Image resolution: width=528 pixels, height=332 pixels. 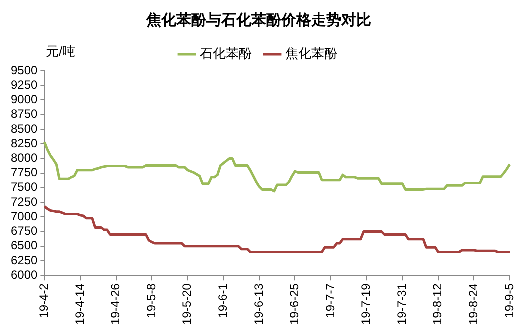 I want to click on legend-label: 石化苯酚, so click(x=226, y=54).